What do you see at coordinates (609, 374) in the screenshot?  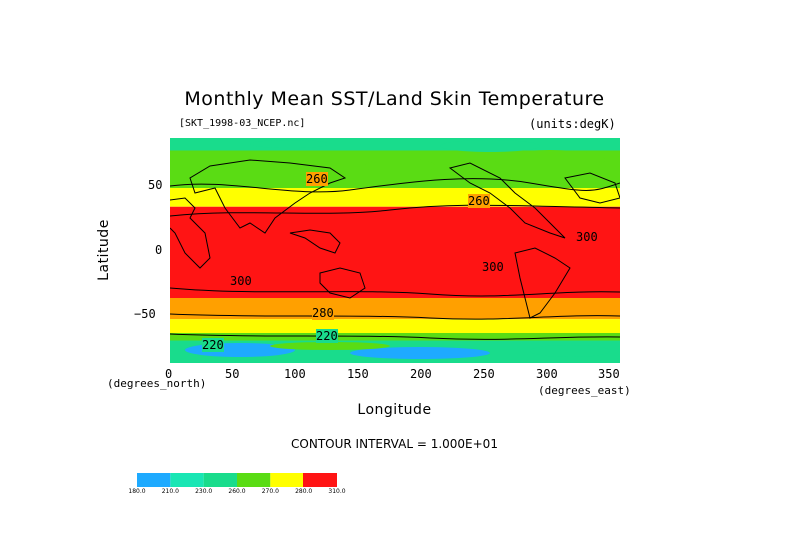 I see `x-tick-label: 350` at bounding box center [609, 374].